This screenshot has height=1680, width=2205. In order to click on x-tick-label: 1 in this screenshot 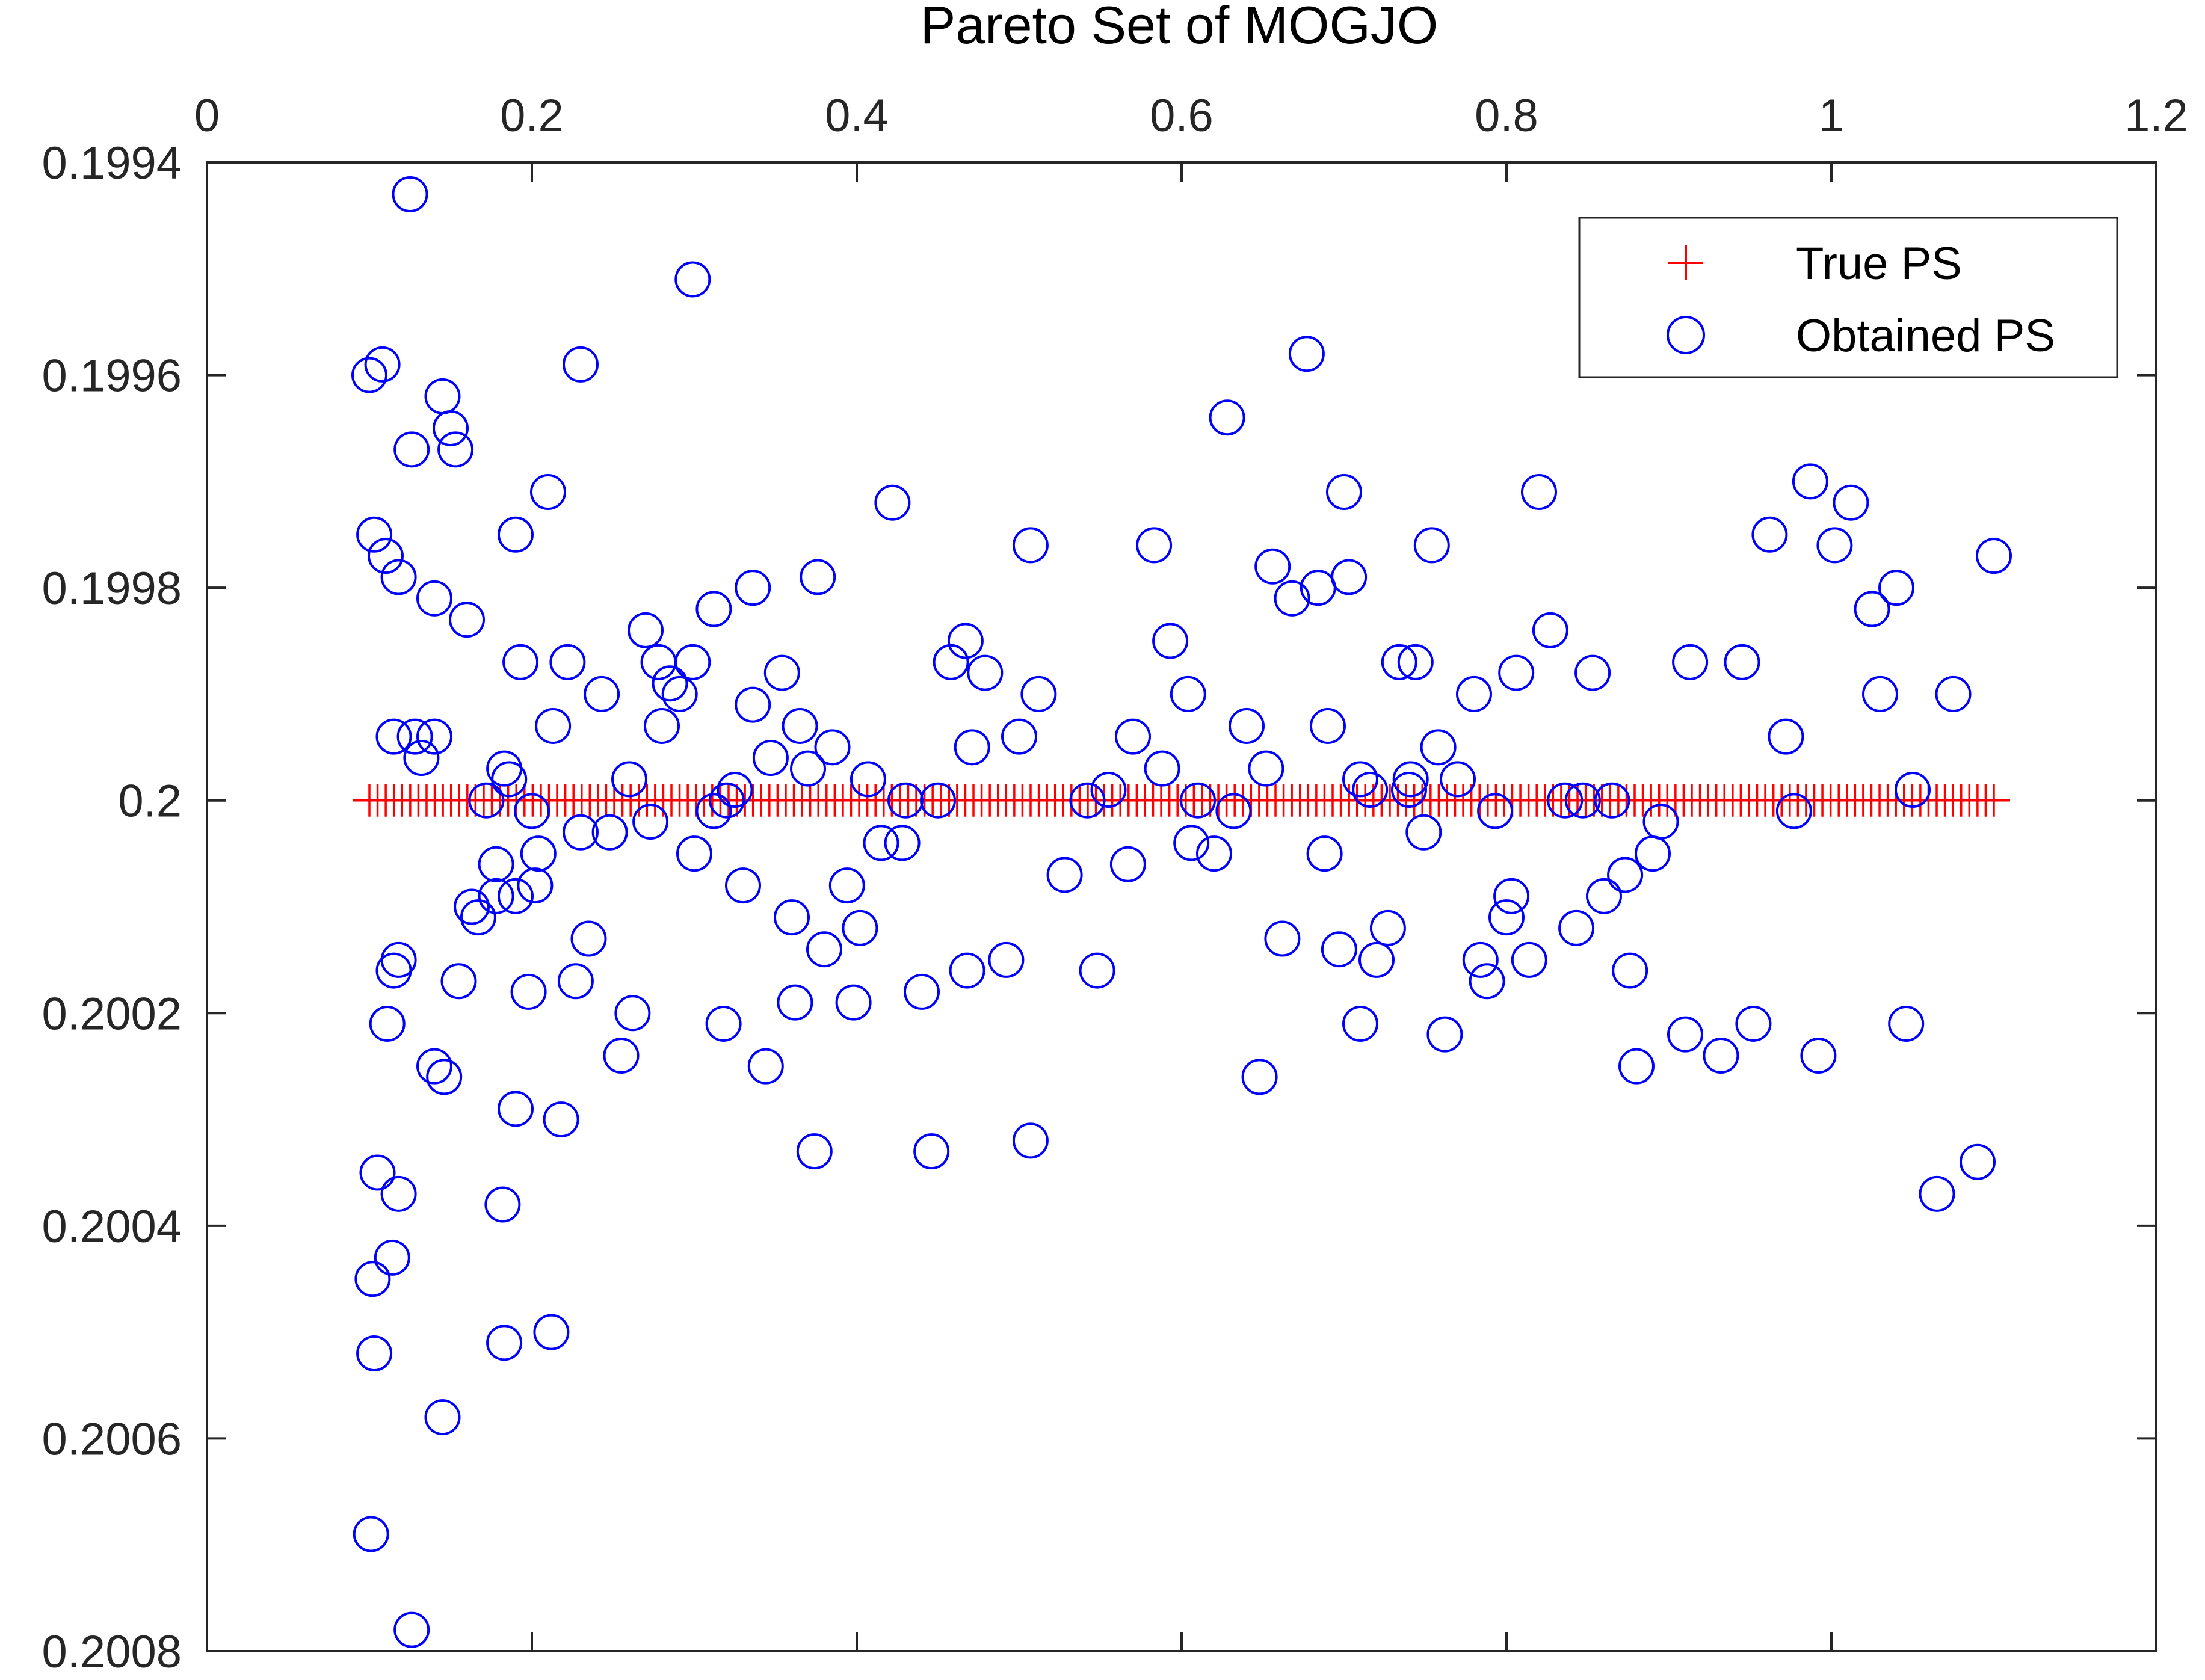, I will do `click(1831, 115)`.